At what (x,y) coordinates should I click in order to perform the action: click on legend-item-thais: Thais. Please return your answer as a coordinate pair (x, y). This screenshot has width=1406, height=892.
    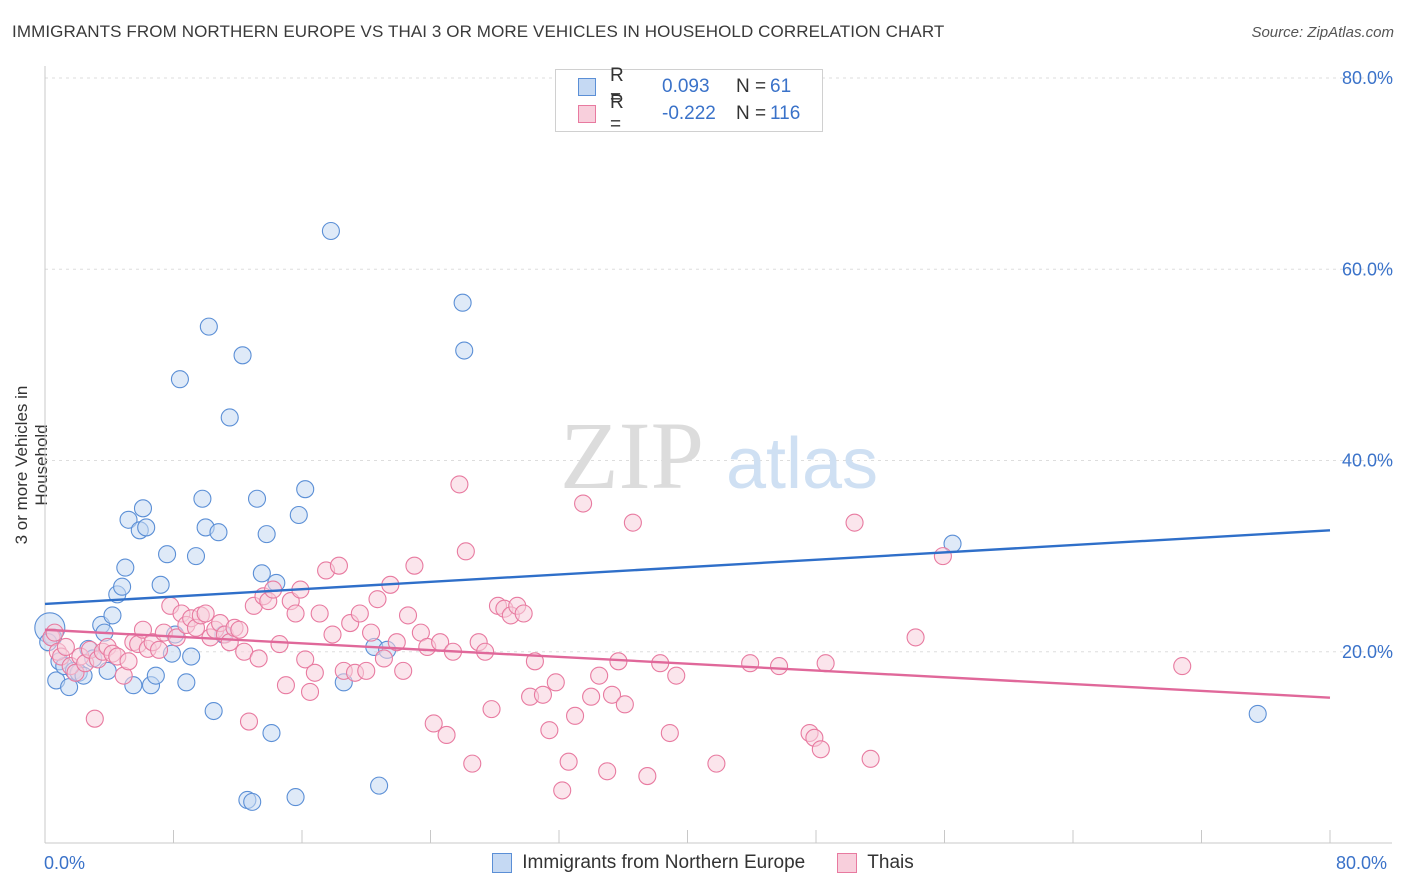
    Looking at the image, I should click on (875, 863).